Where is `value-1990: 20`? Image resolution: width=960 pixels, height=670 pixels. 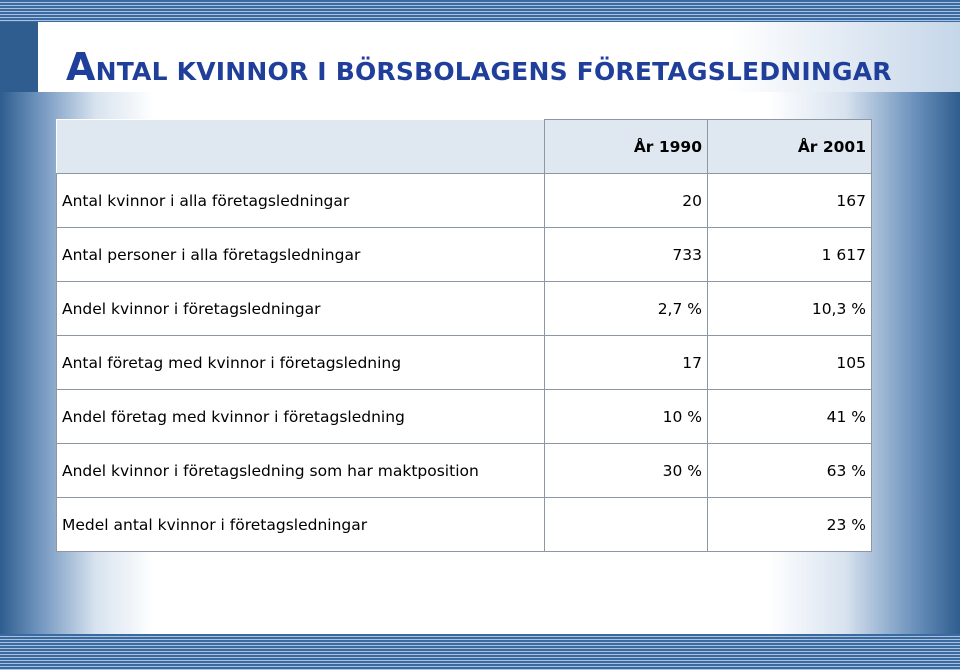
value-1990: 20 is located at coordinates (626, 200).